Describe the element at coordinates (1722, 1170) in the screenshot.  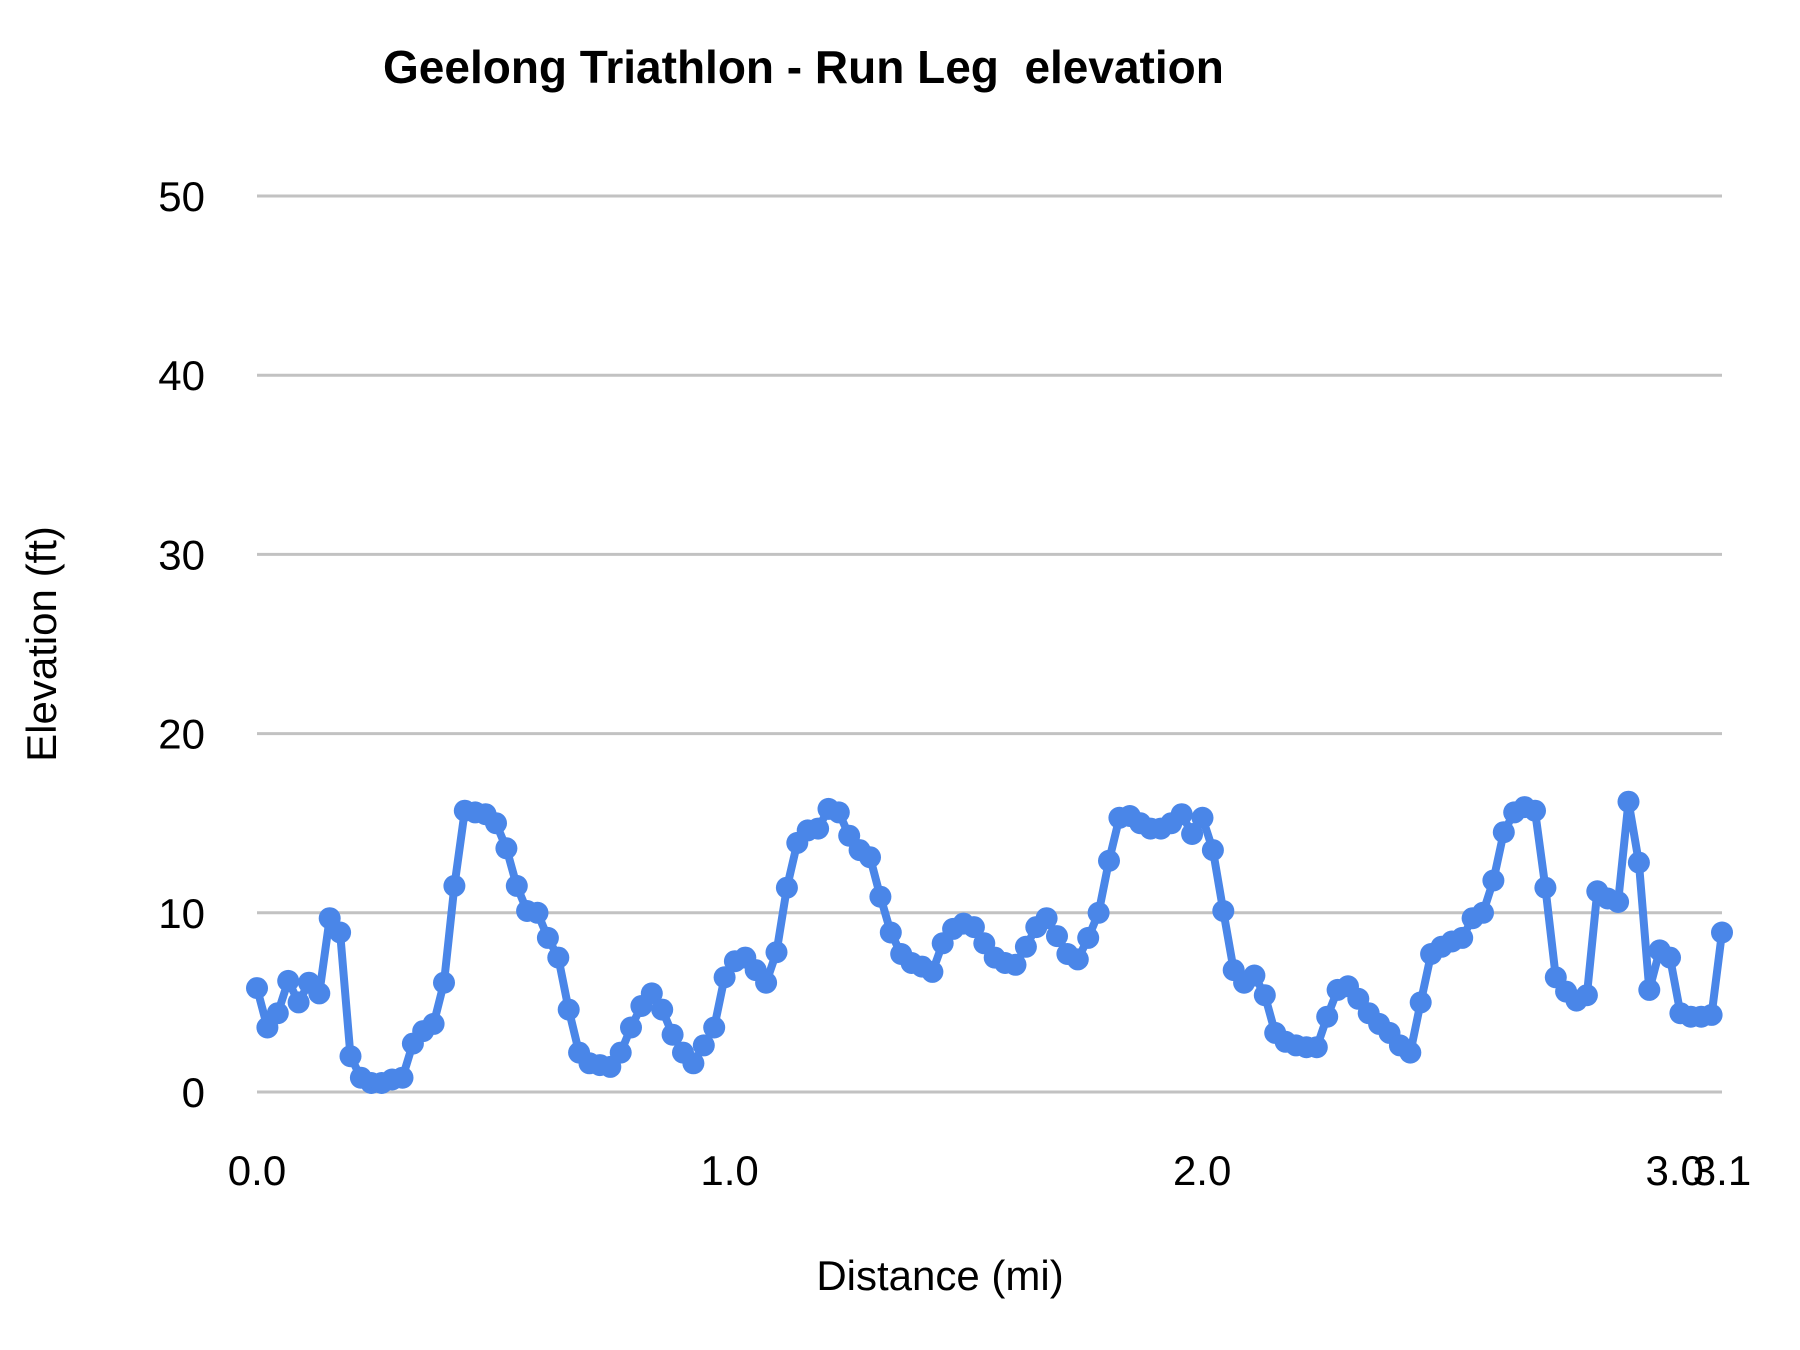
I see `x-tick-label: 3.1` at that location.